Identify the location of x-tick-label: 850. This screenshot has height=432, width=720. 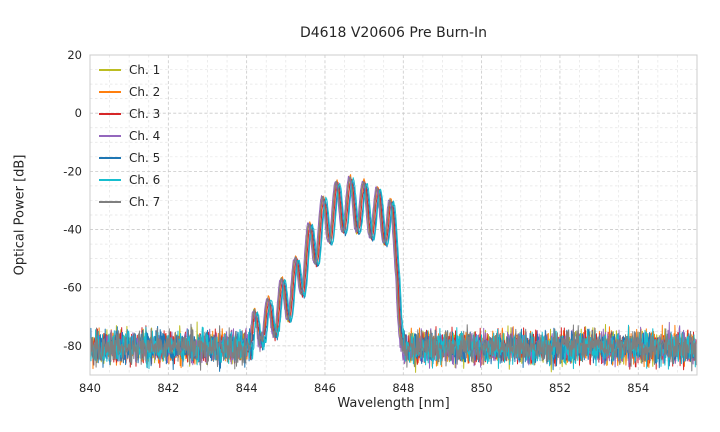
(482, 388).